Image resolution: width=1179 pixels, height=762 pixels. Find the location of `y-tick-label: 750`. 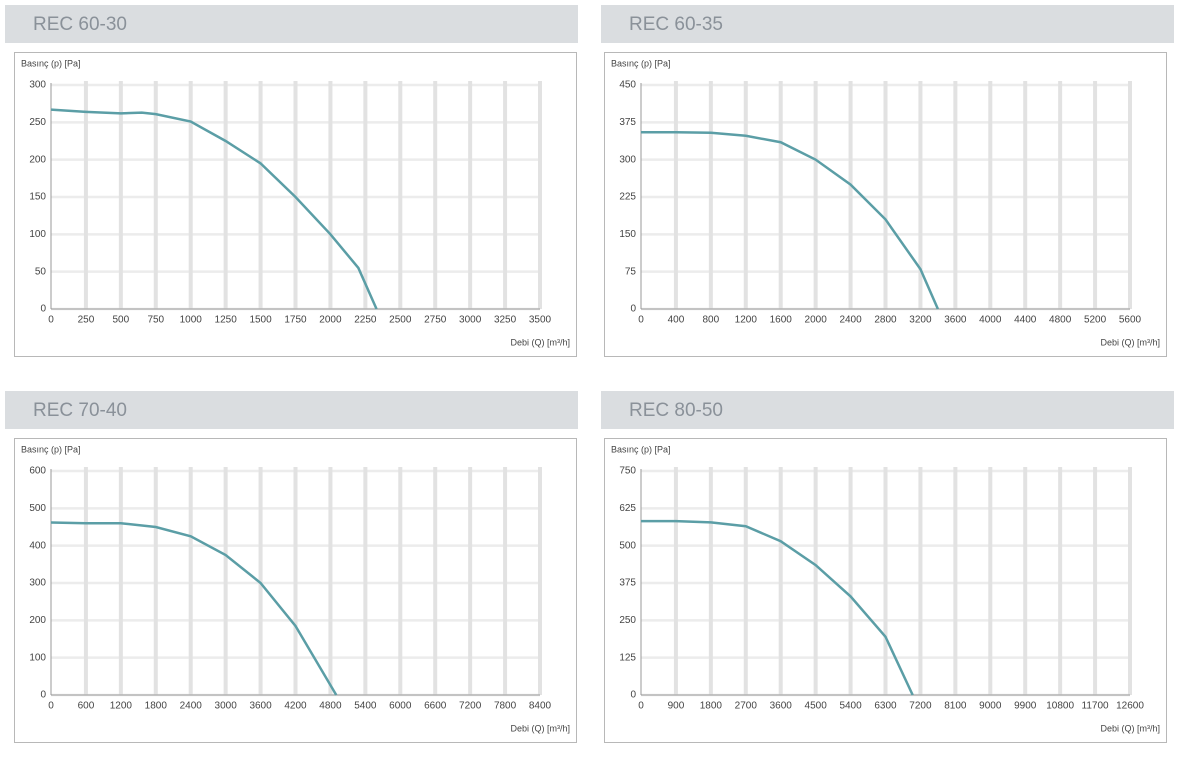

y-tick-label: 750 is located at coordinates (627, 471).